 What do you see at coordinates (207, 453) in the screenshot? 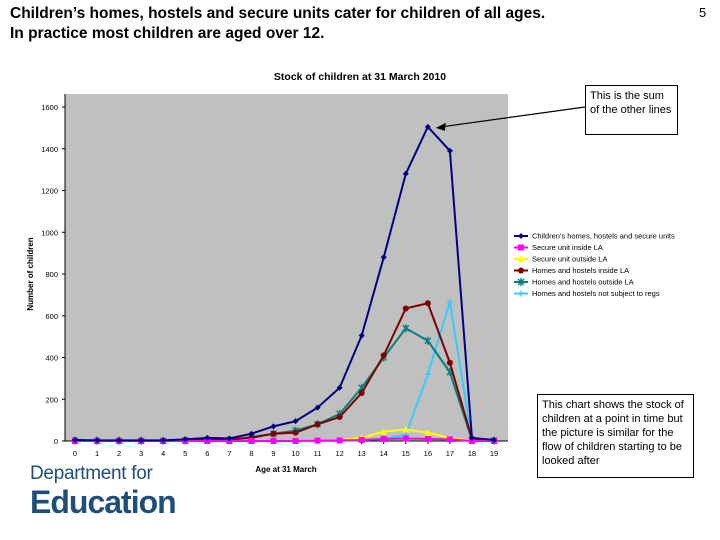
I see `x-tick-label: 6` at bounding box center [207, 453].